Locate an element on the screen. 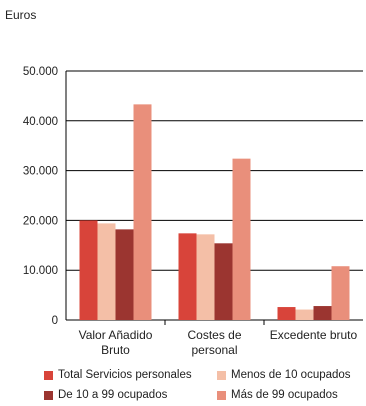  legend-label-total: Total Servicios personales is located at coordinates (125, 375).